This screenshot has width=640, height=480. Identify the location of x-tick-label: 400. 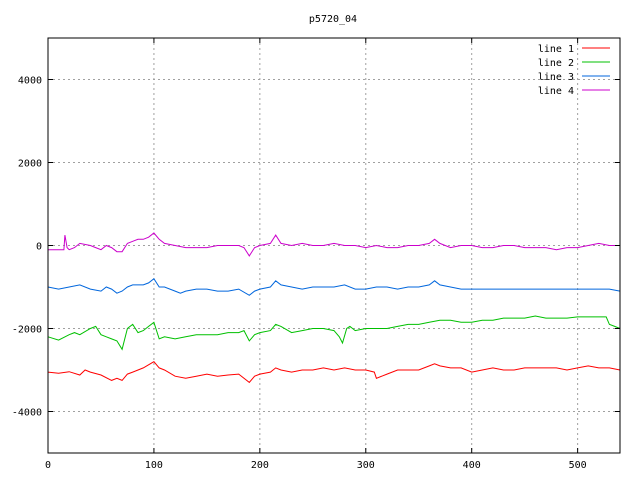
(472, 465).